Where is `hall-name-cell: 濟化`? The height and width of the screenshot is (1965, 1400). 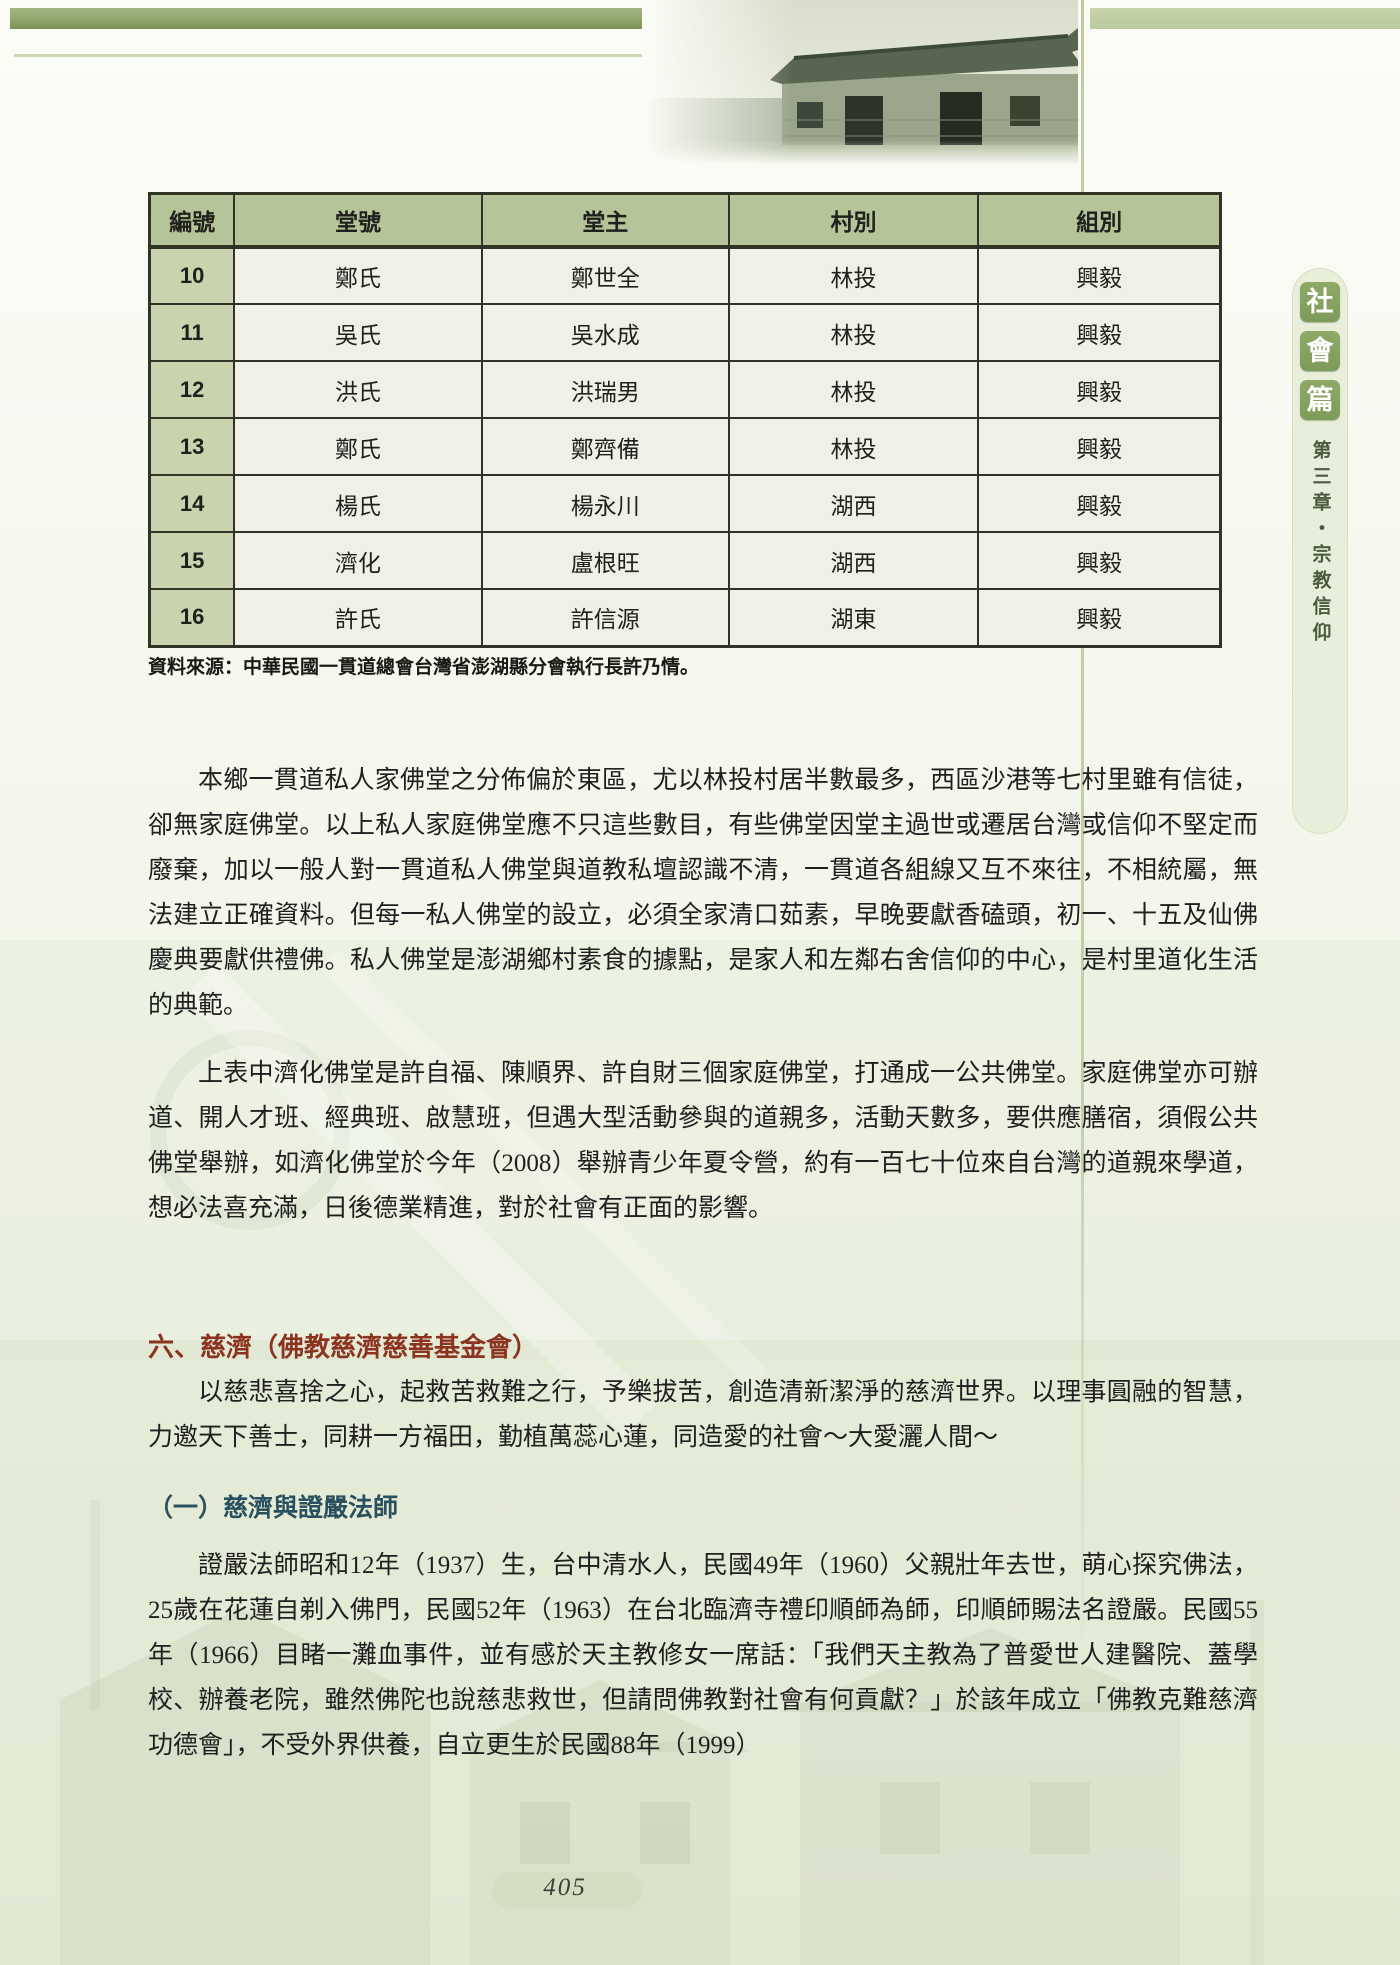
hall-name-cell: 濟化 is located at coordinates (358, 560).